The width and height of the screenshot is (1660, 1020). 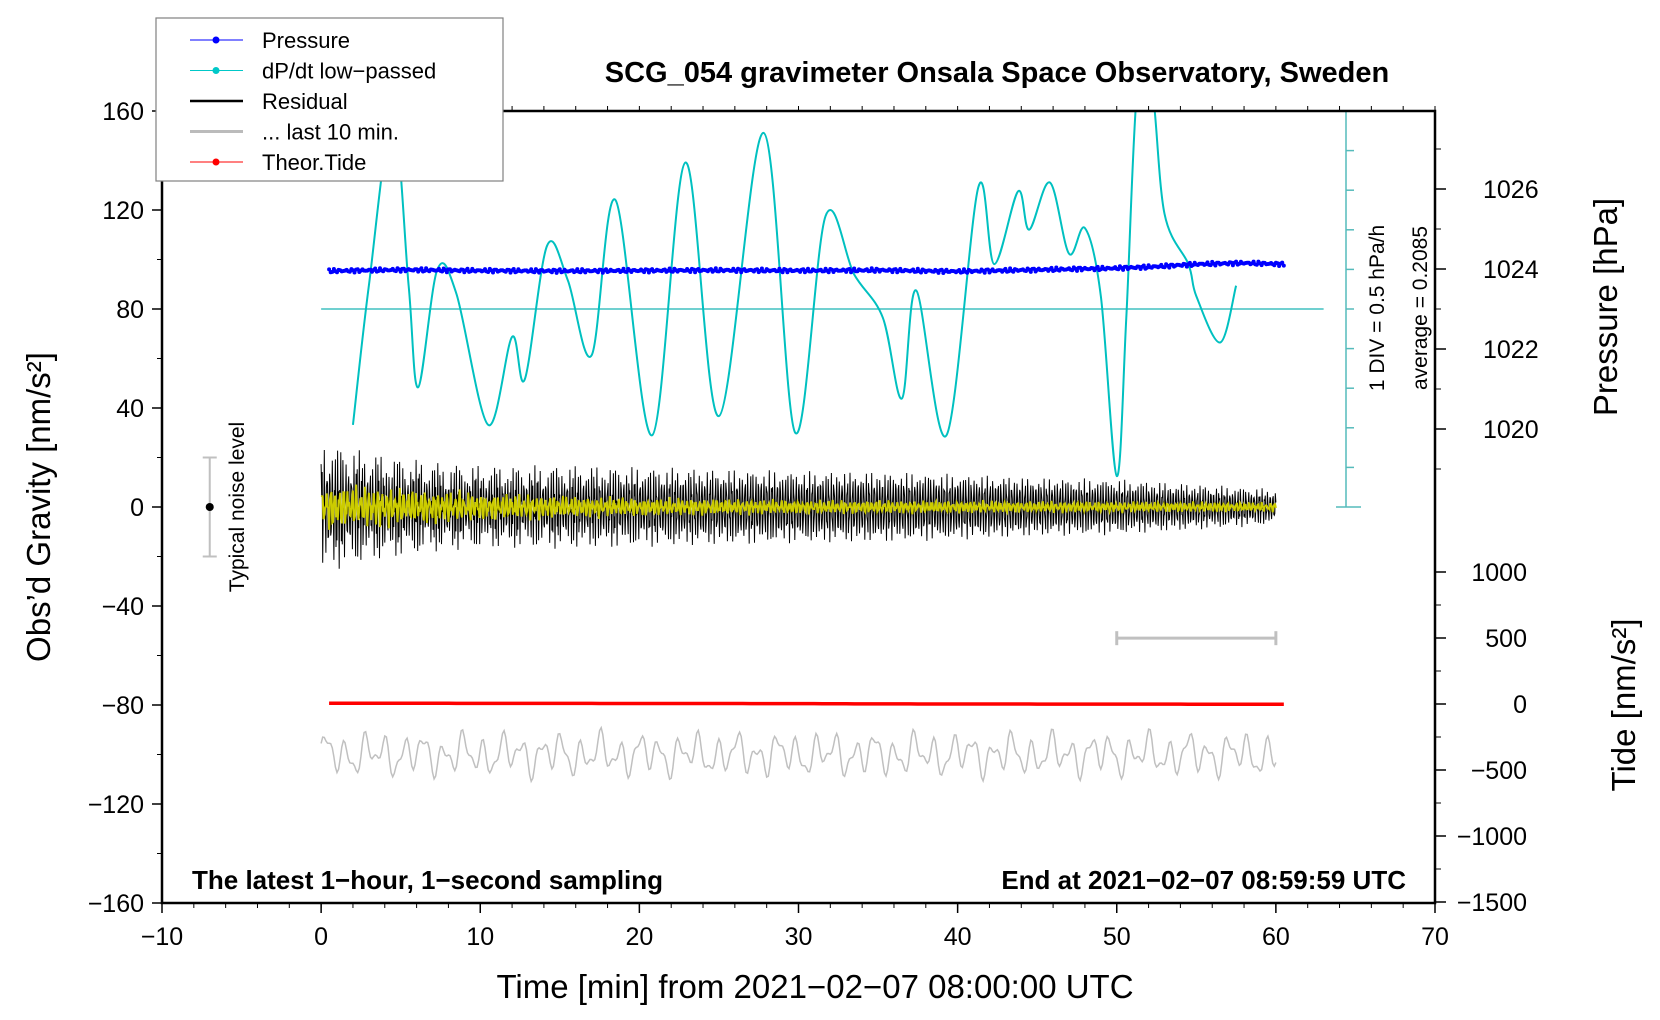 I want to click on pressure-tick-label: 1024, so click(x=1511, y=270).